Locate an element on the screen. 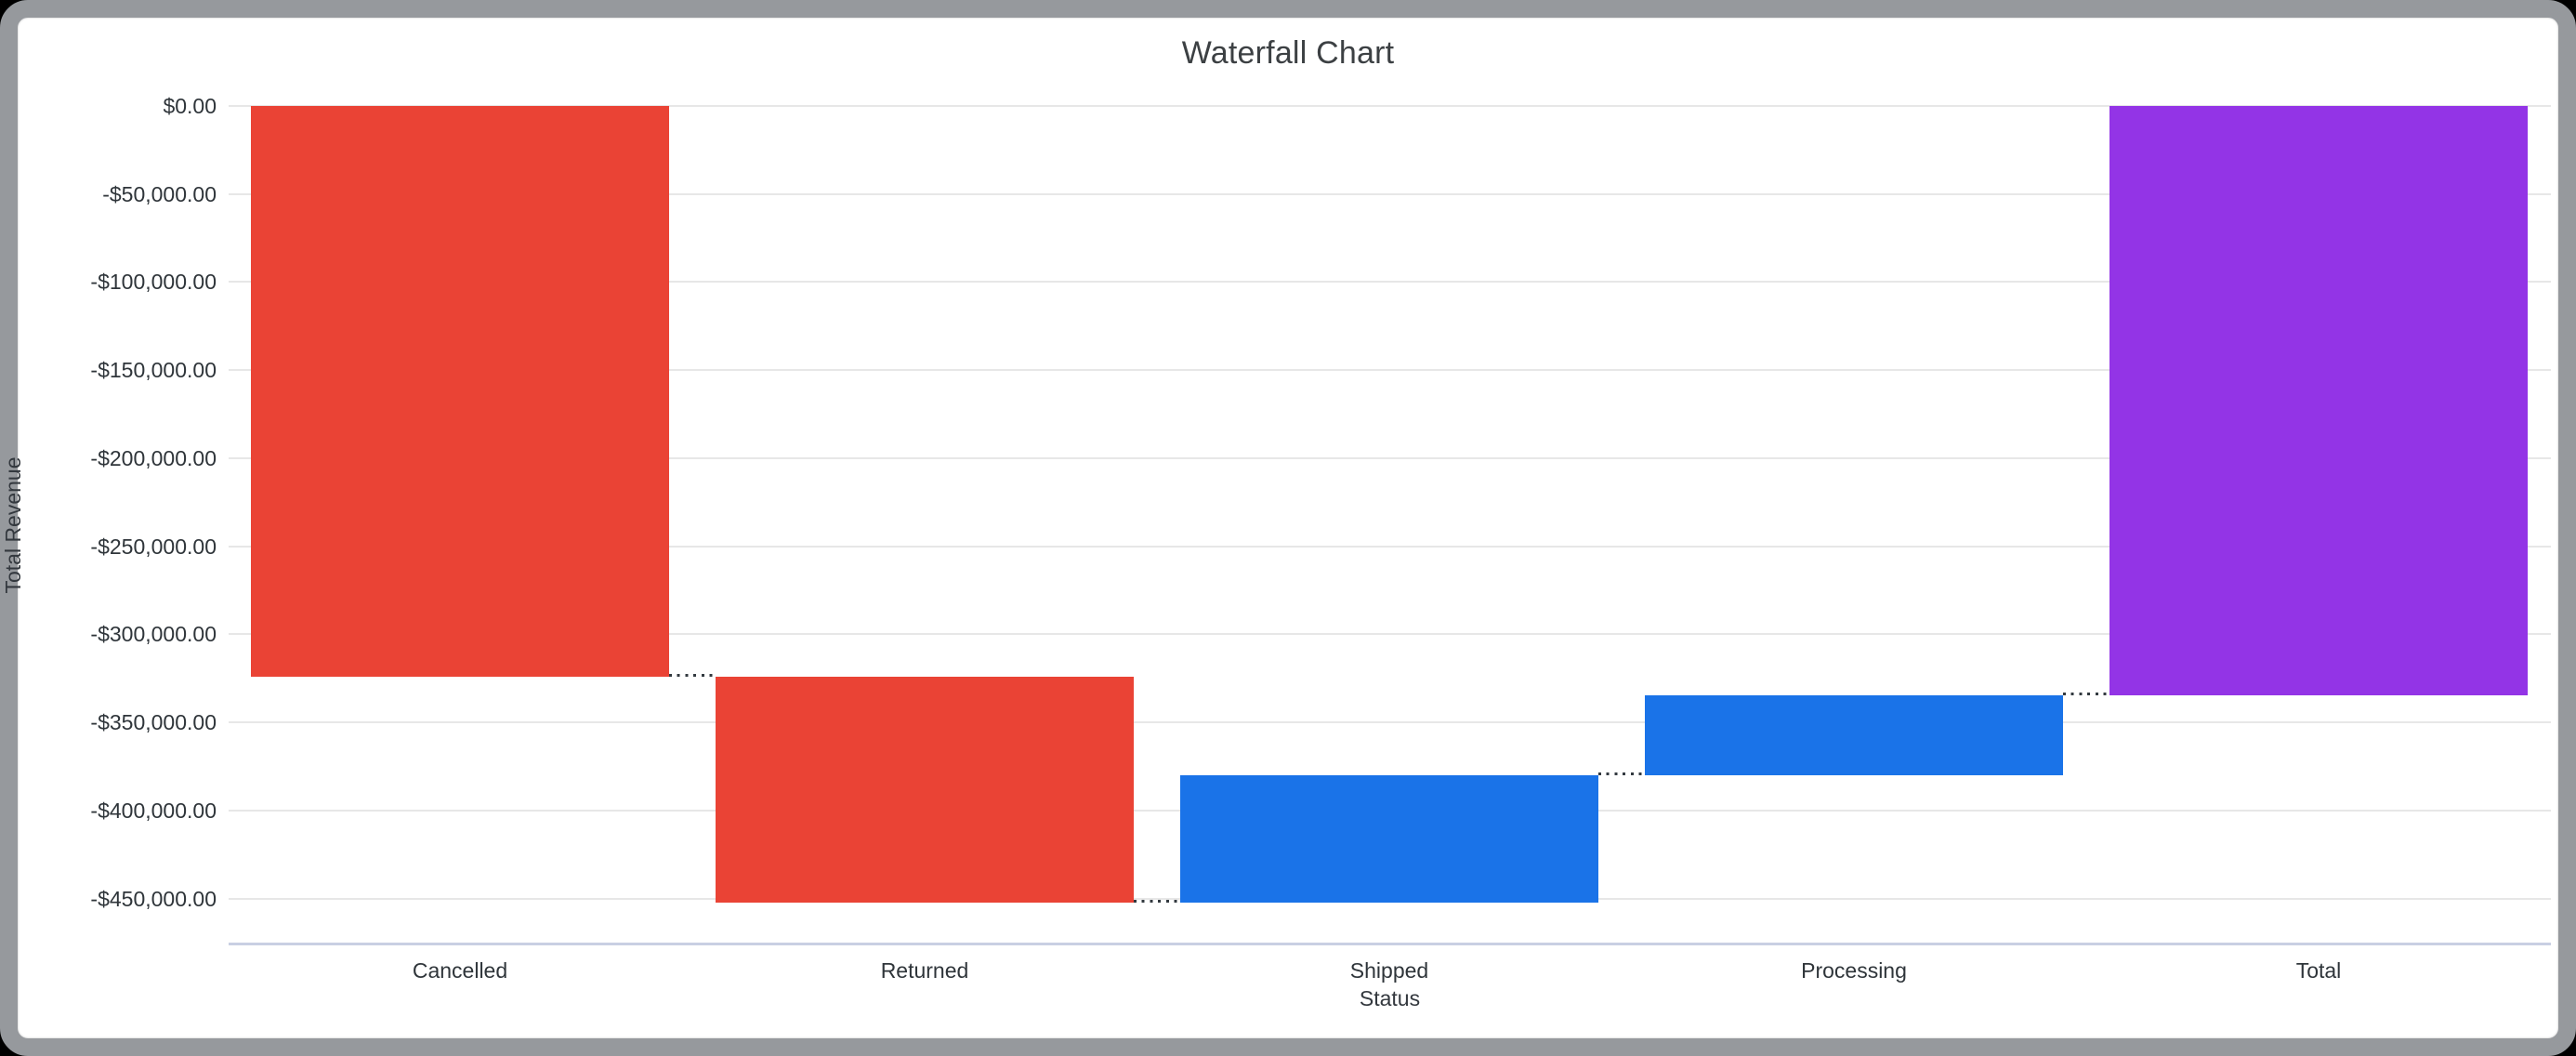 Image resolution: width=2576 pixels, height=1056 pixels. y-tick-label-0: $0.00 is located at coordinates (190, 106).